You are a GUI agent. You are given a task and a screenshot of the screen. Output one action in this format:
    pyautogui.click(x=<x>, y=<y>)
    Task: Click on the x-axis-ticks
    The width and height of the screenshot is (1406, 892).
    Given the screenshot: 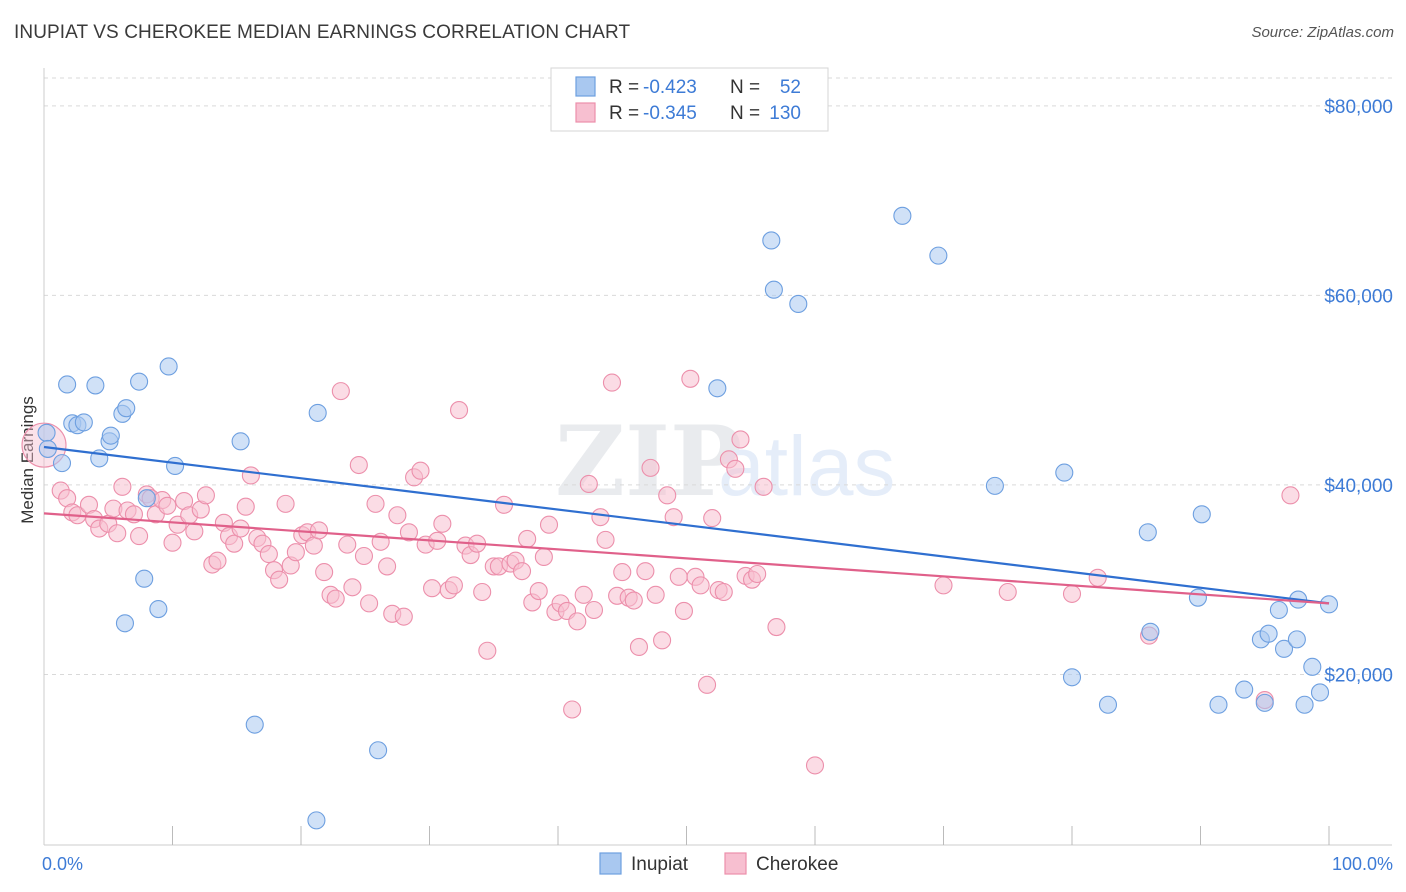 What is the action you would take?
    pyautogui.click(x=751, y=835)
    